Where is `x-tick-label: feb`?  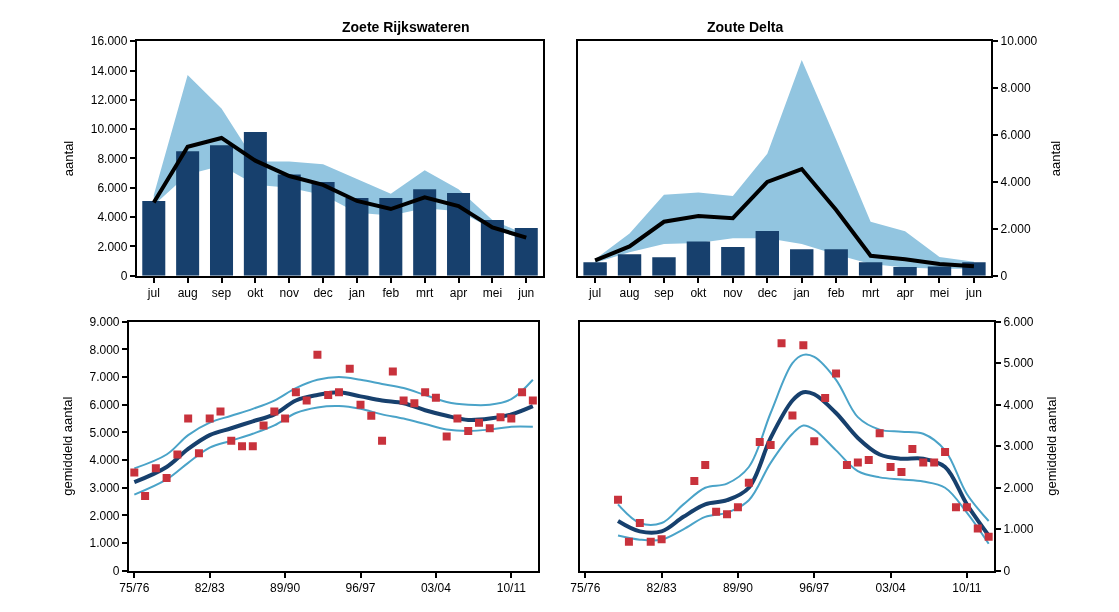
x-tick-label: feb is located at coordinates (836, 293).